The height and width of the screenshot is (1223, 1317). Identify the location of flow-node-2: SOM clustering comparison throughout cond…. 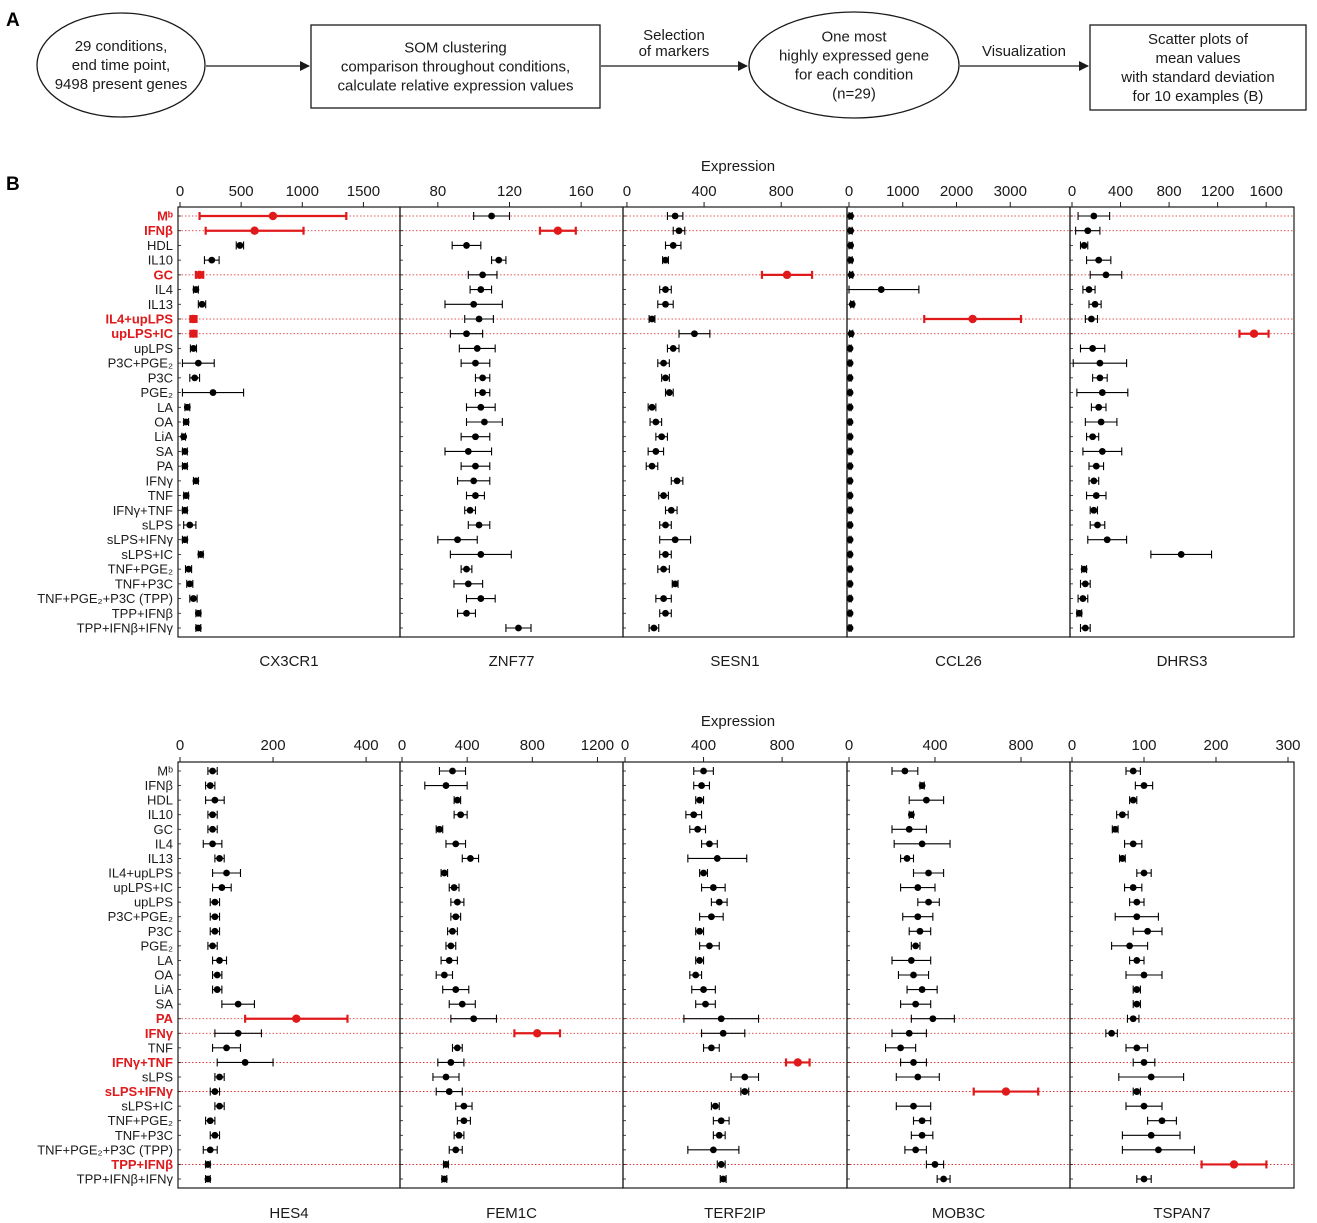
(455, 66).